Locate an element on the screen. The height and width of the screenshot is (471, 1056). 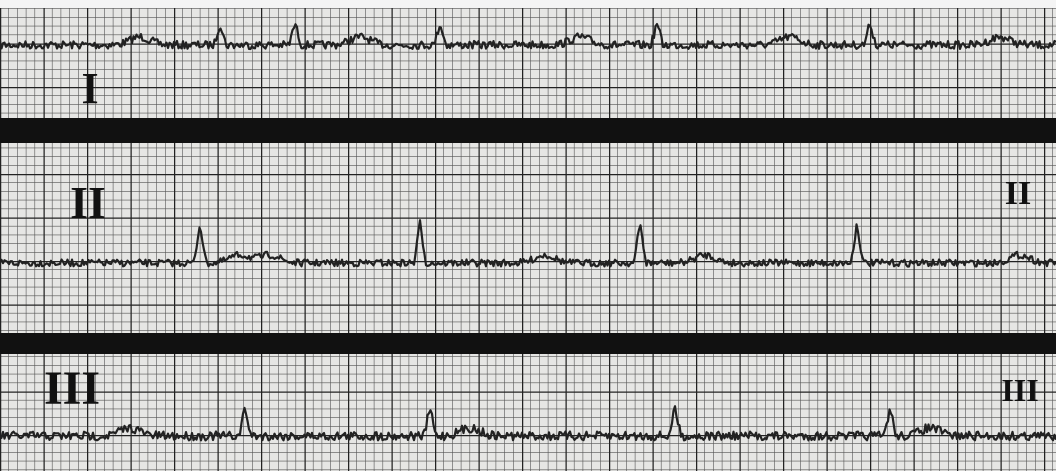
top-margin is located at coordinates (528, 4).